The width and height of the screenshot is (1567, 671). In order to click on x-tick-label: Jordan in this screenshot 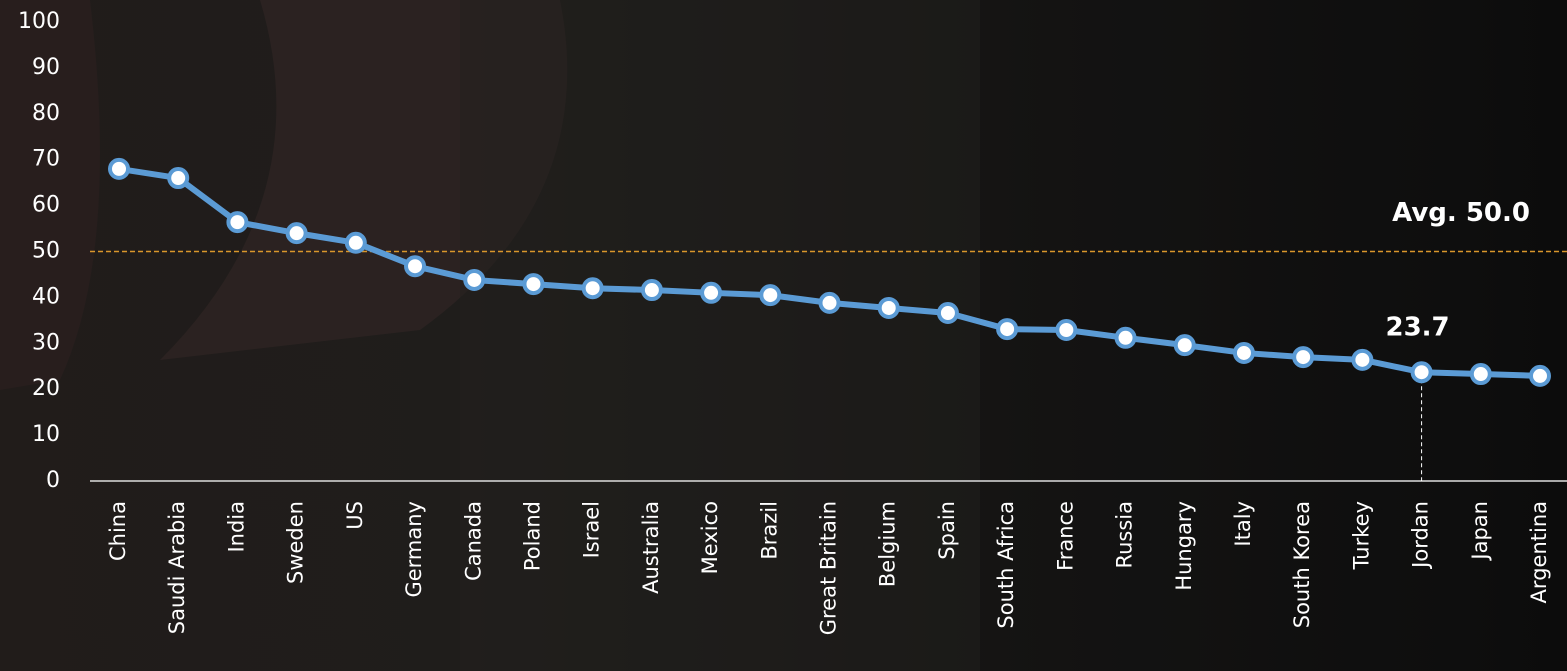, I will do `click(1421, 535)`.